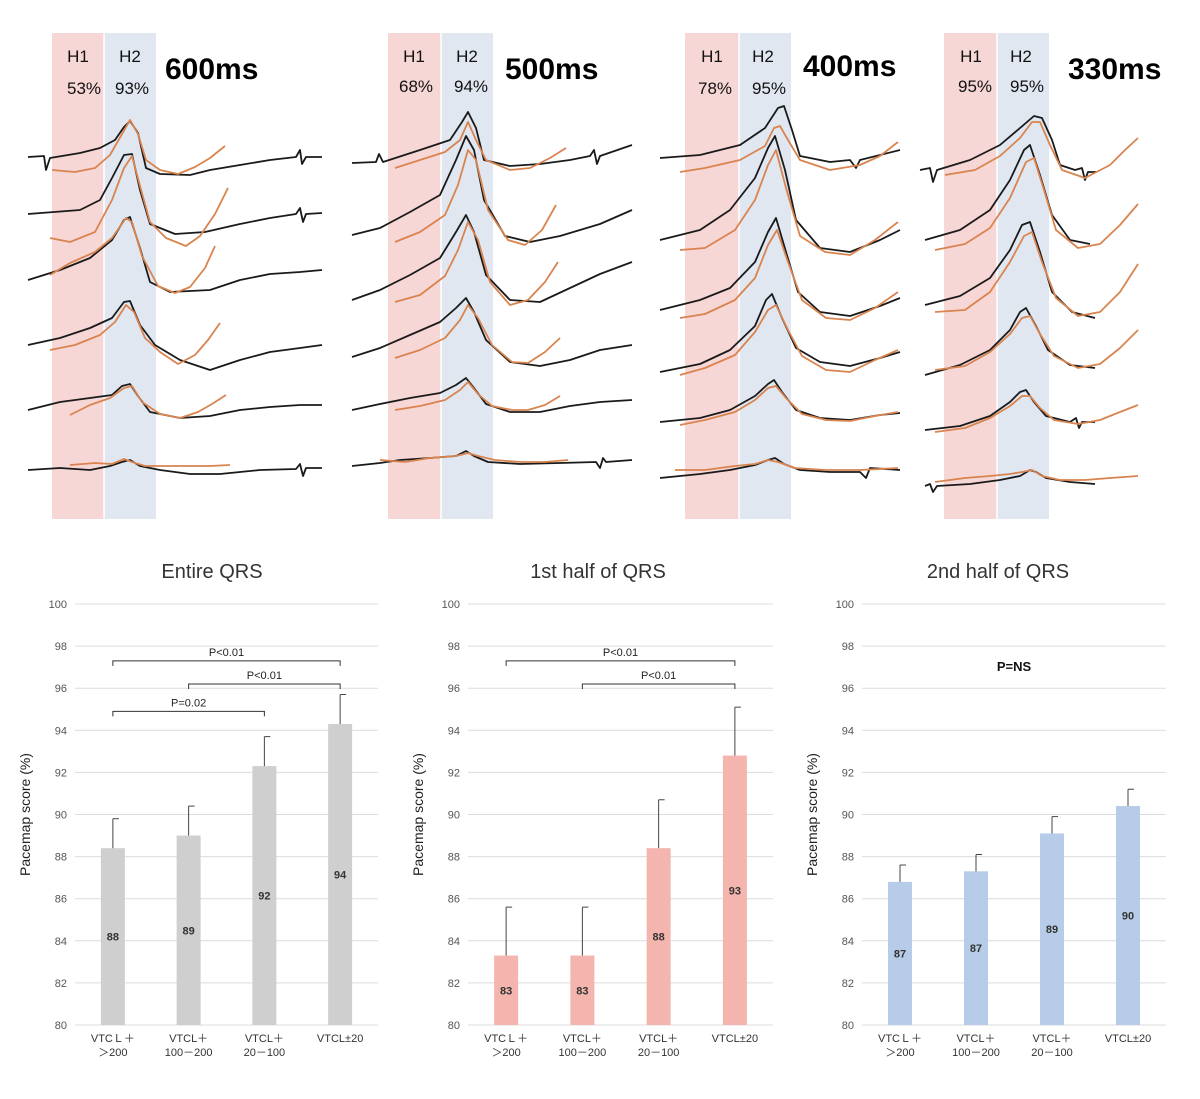  Describe the element at coordinates (715, 88) in the screenshot. I see `h1-percent: 78%` at that location.